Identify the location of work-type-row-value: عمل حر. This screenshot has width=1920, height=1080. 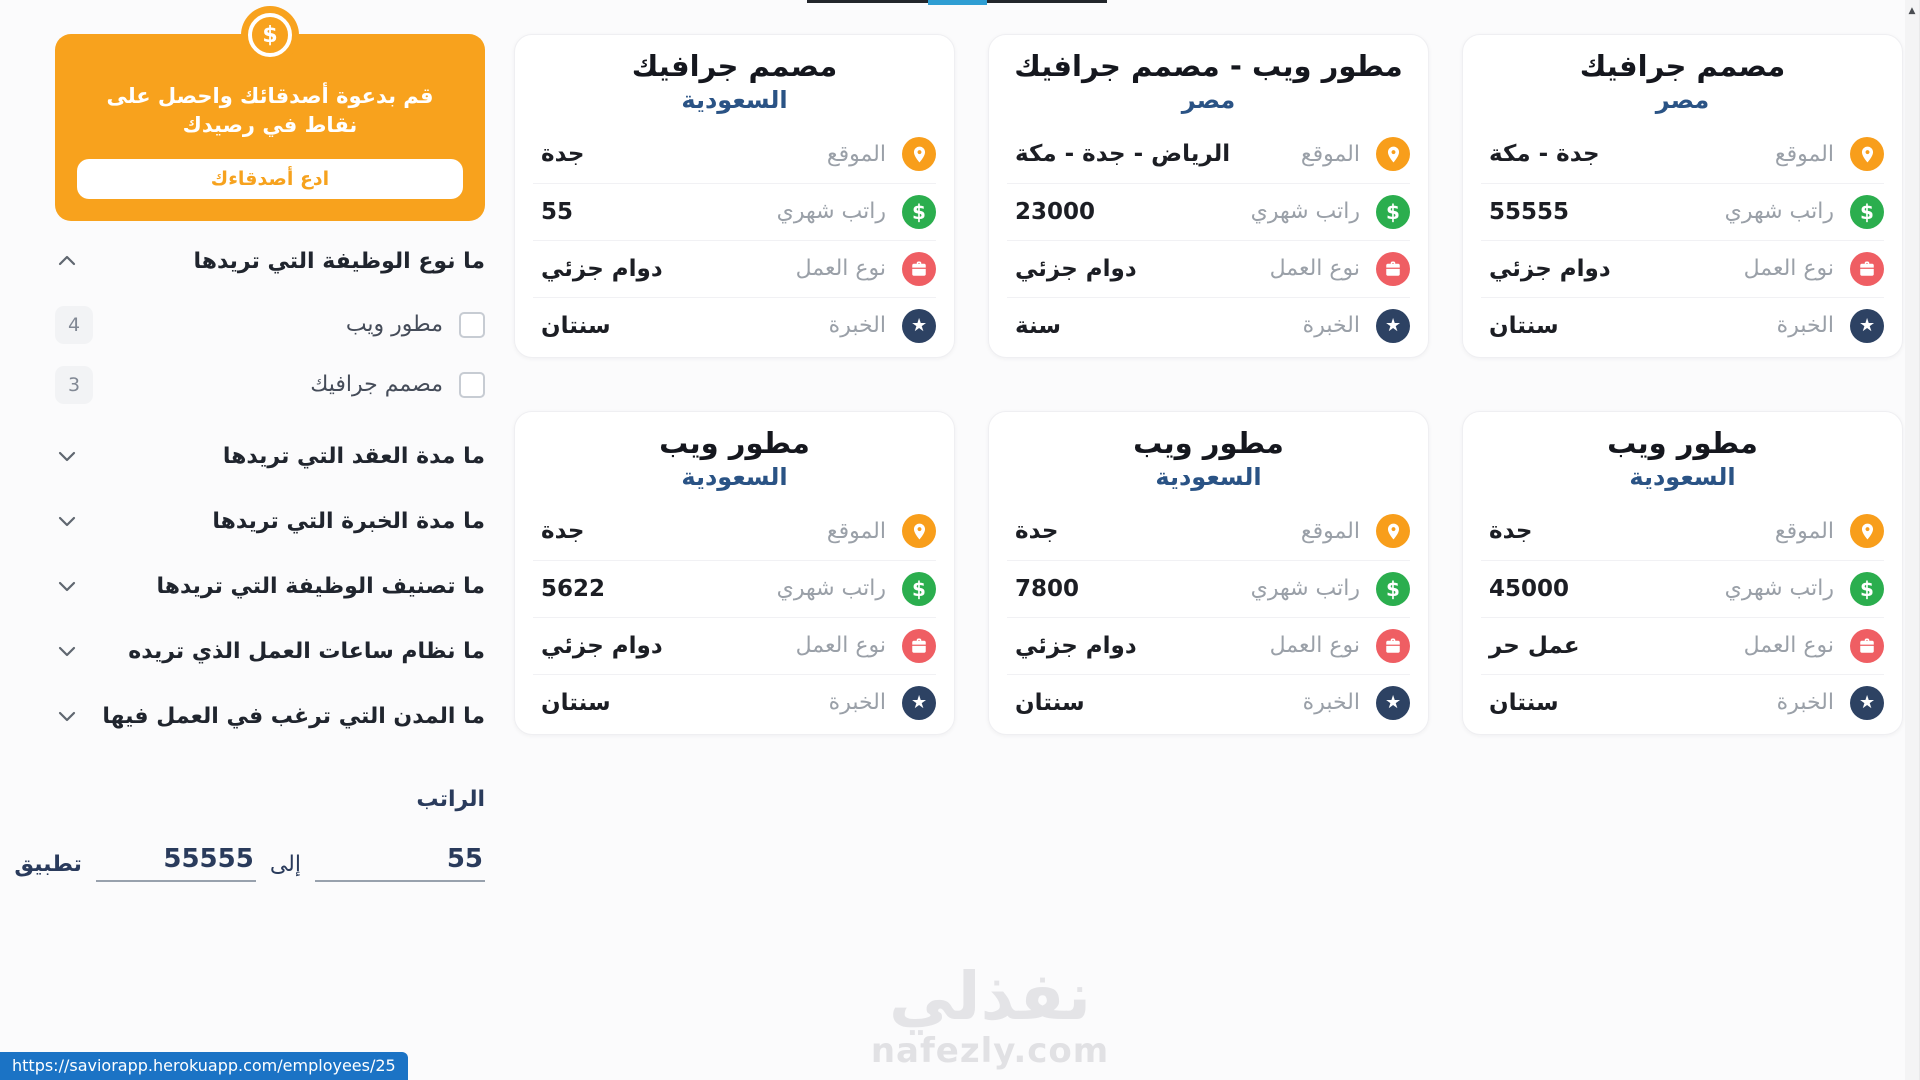
(1534, 645).